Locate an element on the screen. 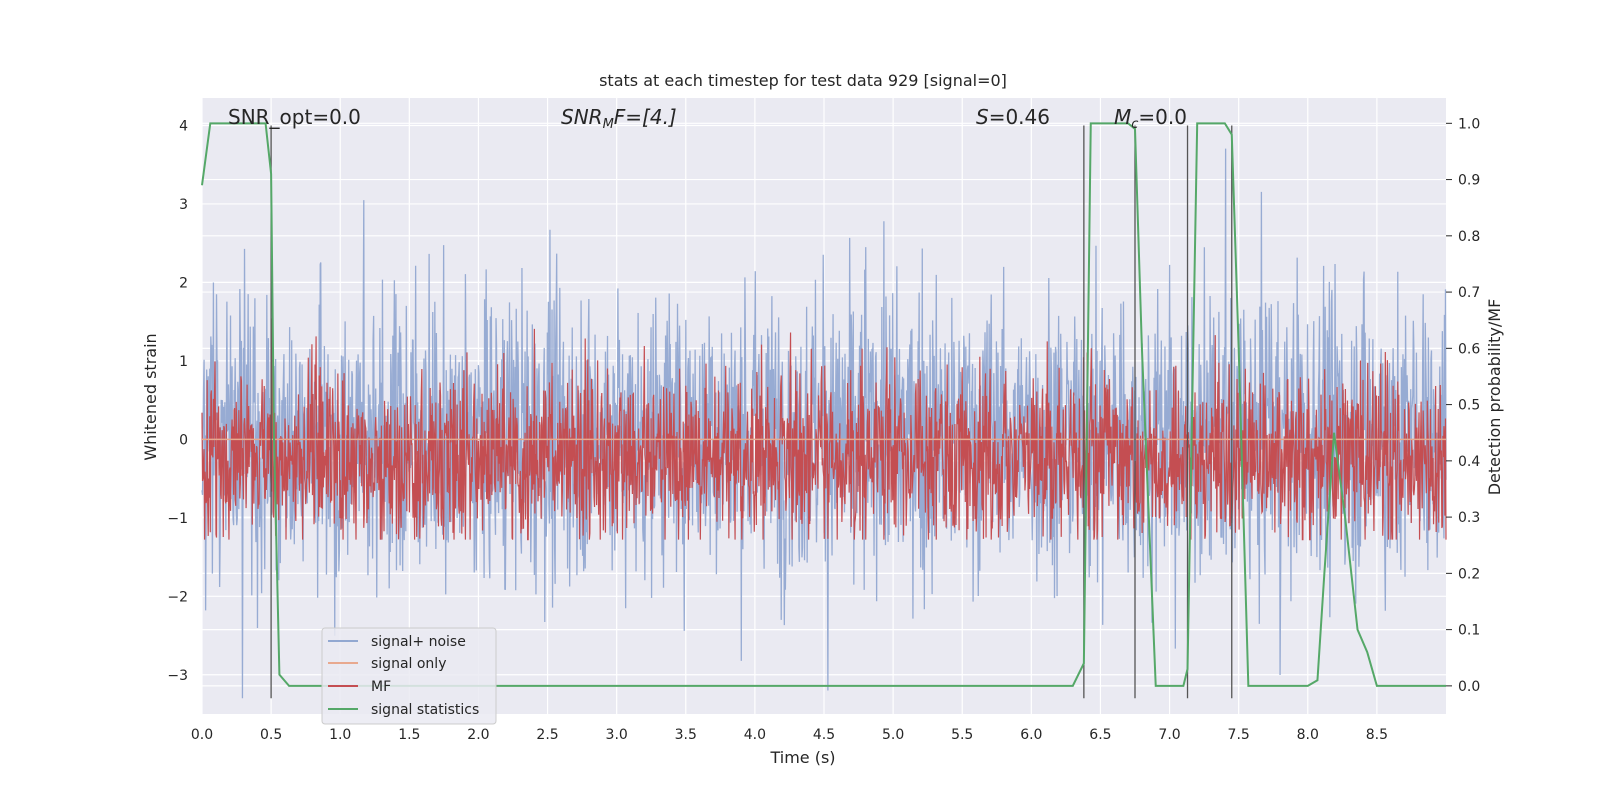 This screenshot has width=1600, height=800. y-right-tick-label: 0.2 is located at coordinates (1469, 574).